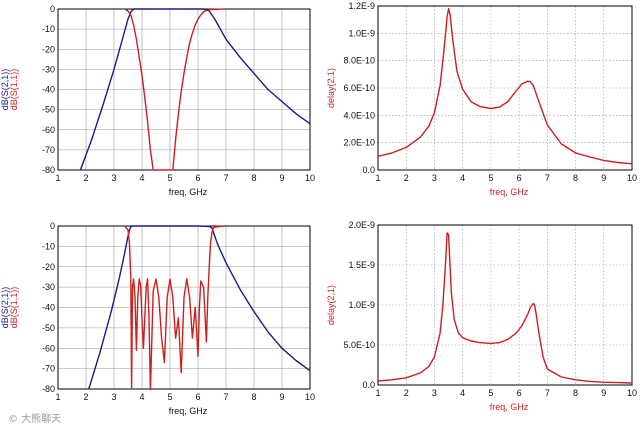 The height and width of the screenshot is (429, 640). Describe the element at coordinates (359, 61) in the screenshot. I see `y-tick-label: 8.0E-10` at that location.